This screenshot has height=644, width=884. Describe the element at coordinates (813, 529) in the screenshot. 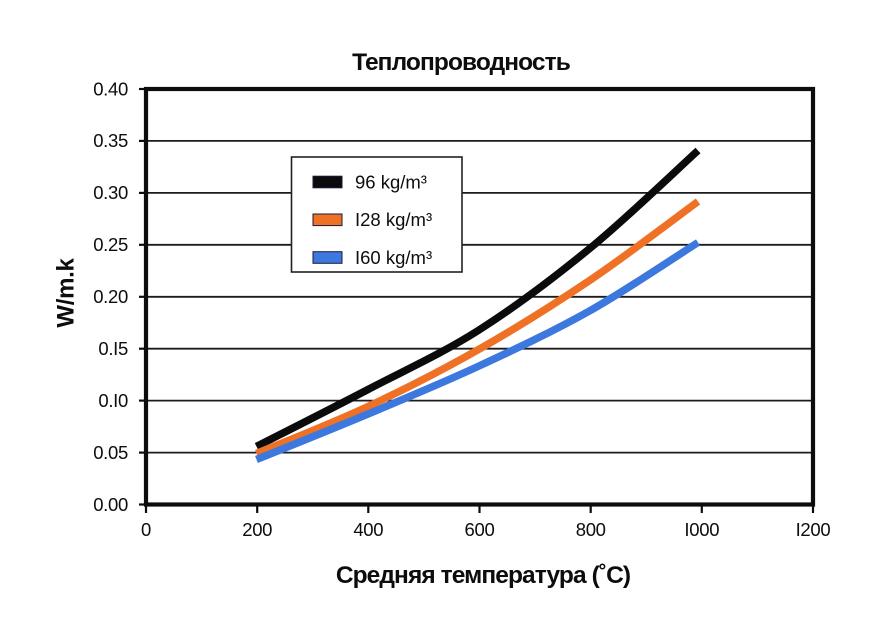

I see `svg-text: I200` at that location.